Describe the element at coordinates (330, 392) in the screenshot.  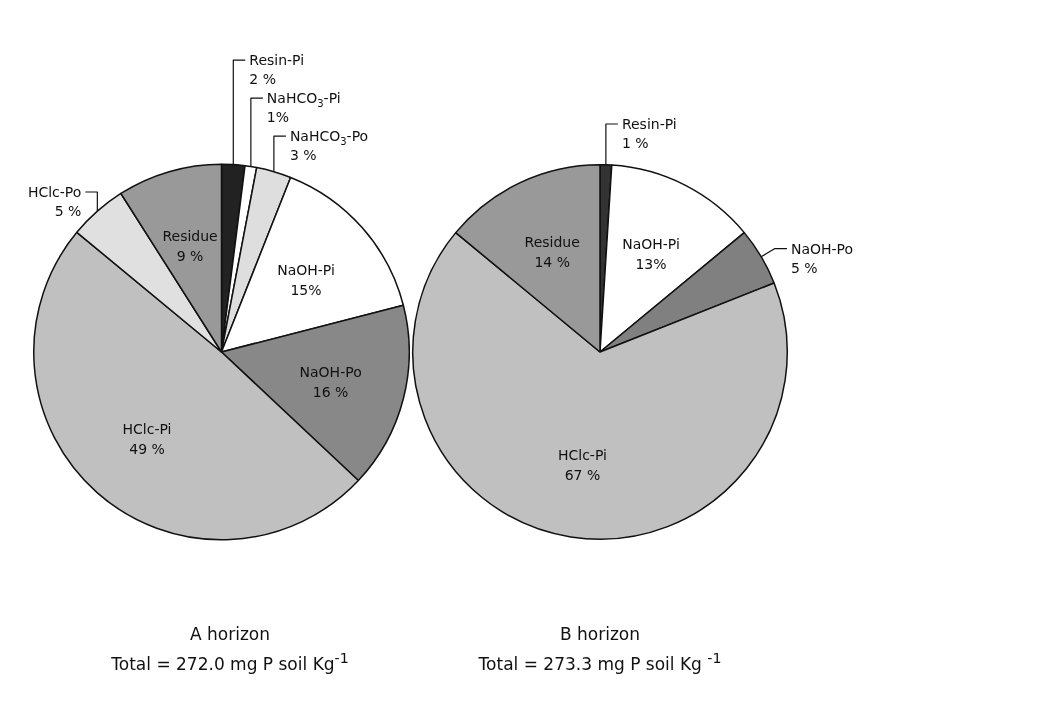
I see `data-label: 16 %` at that location.